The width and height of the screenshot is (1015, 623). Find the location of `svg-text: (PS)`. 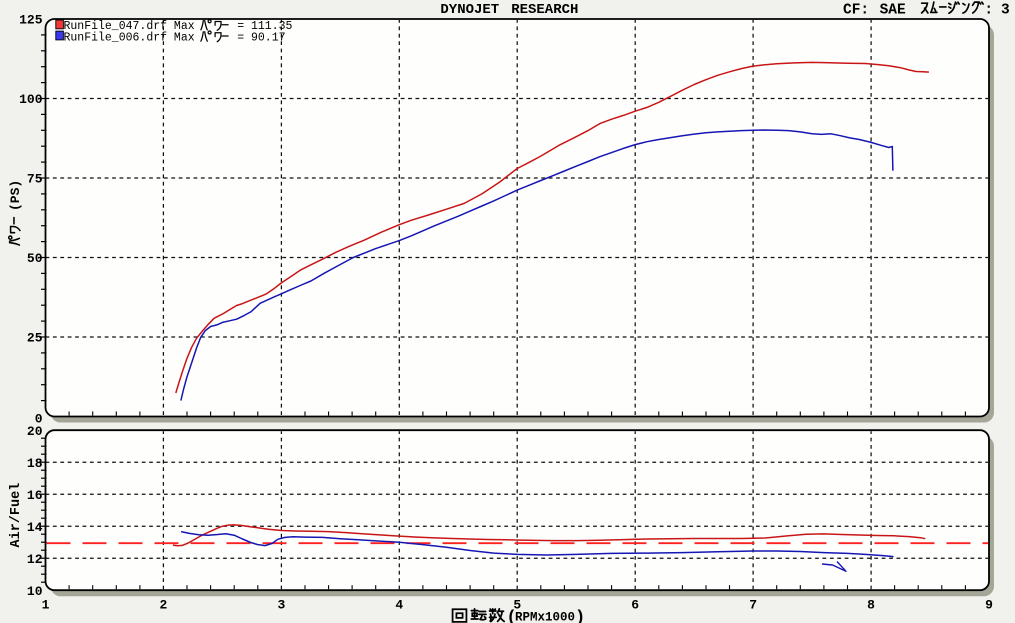

svg-text: (PS) is located at coordinates (15, 195).